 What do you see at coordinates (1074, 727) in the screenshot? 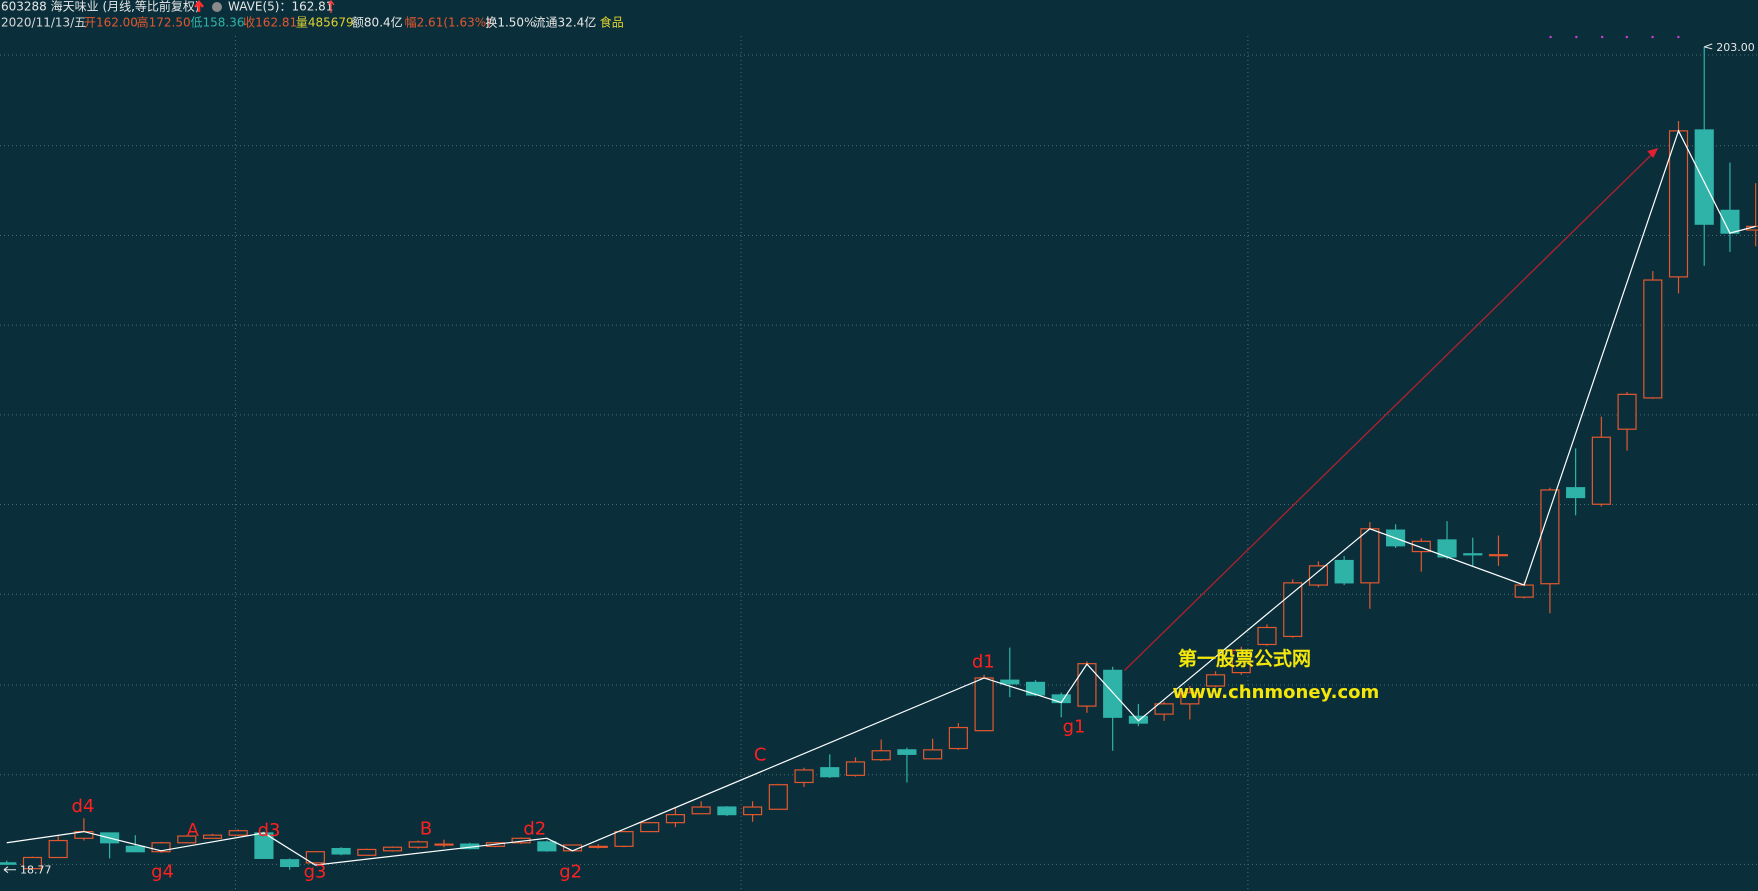
I see `wave-label: g1` at bounding box center [1074, 727].